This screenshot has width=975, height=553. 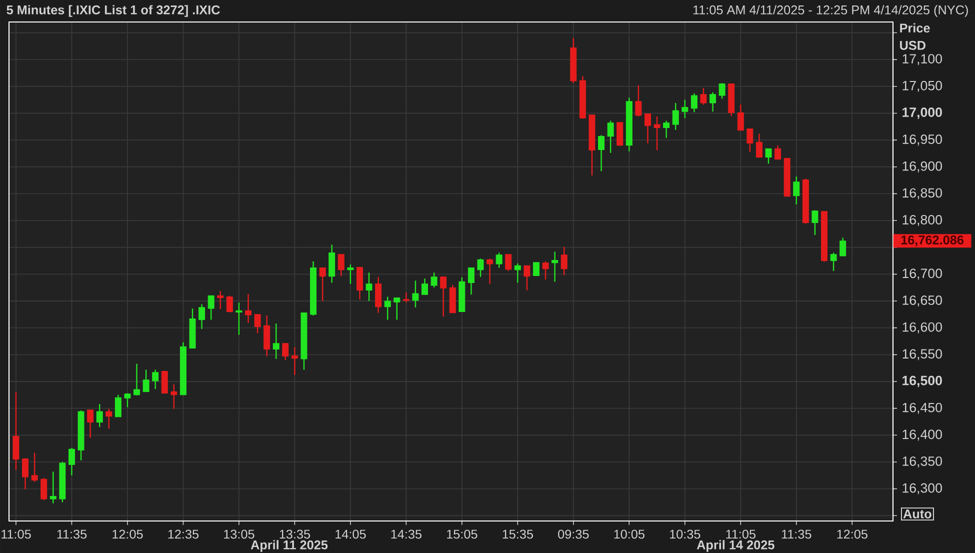 What do you see at coordinates (351, 534) in the screenshot?
I see `x-tick-label: 14:05` at bounding box center [351, 534].